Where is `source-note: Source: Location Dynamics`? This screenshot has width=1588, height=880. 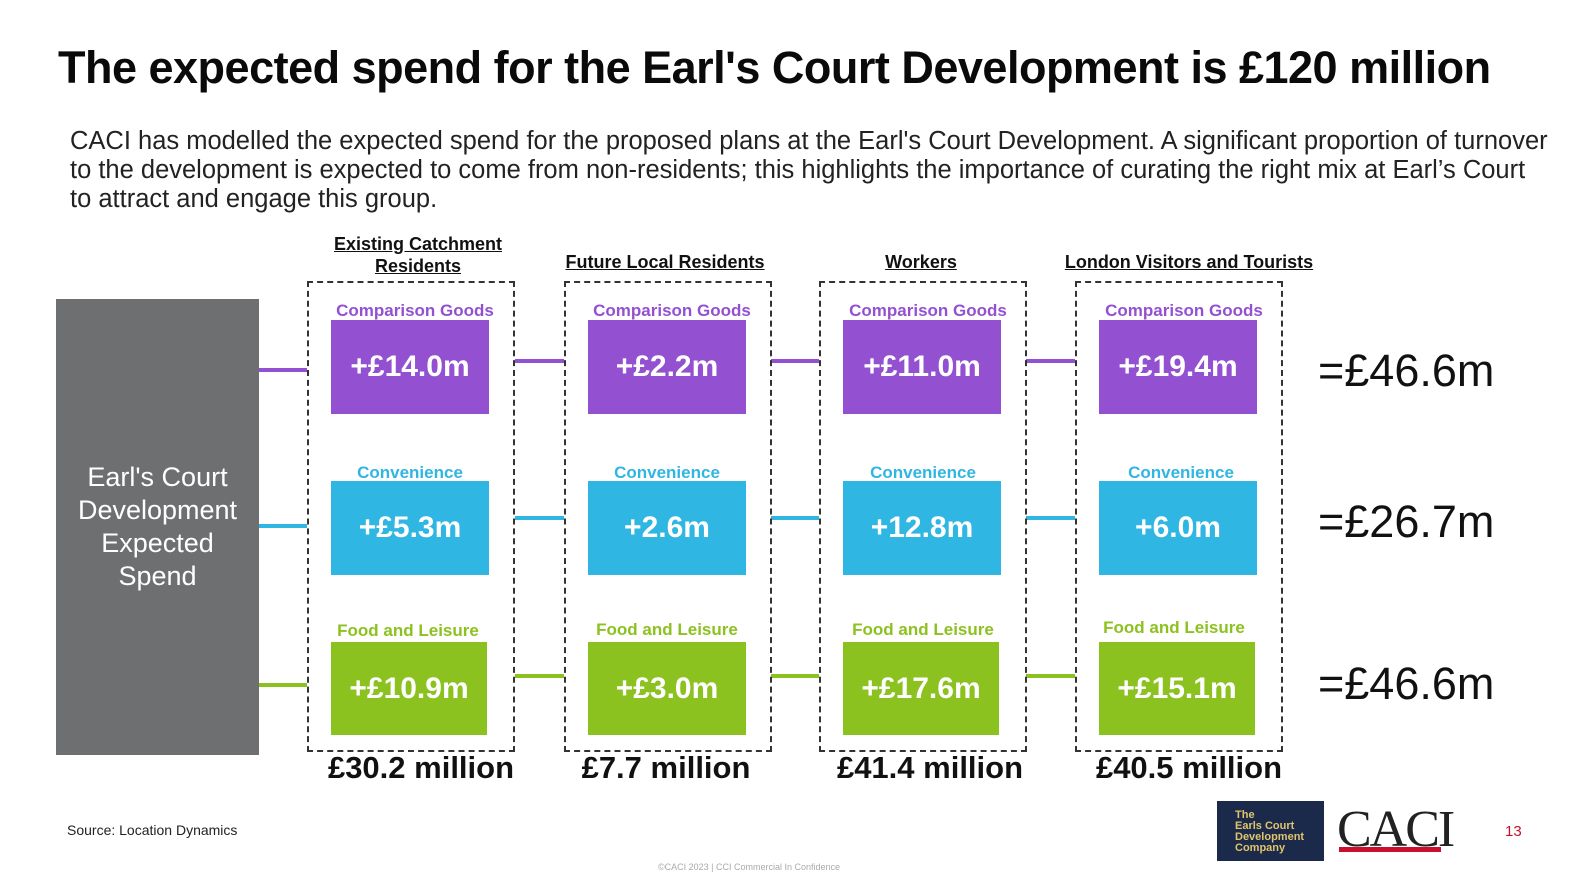
source-note: Source: Location Dynamics is located at coordinates (152, 830).